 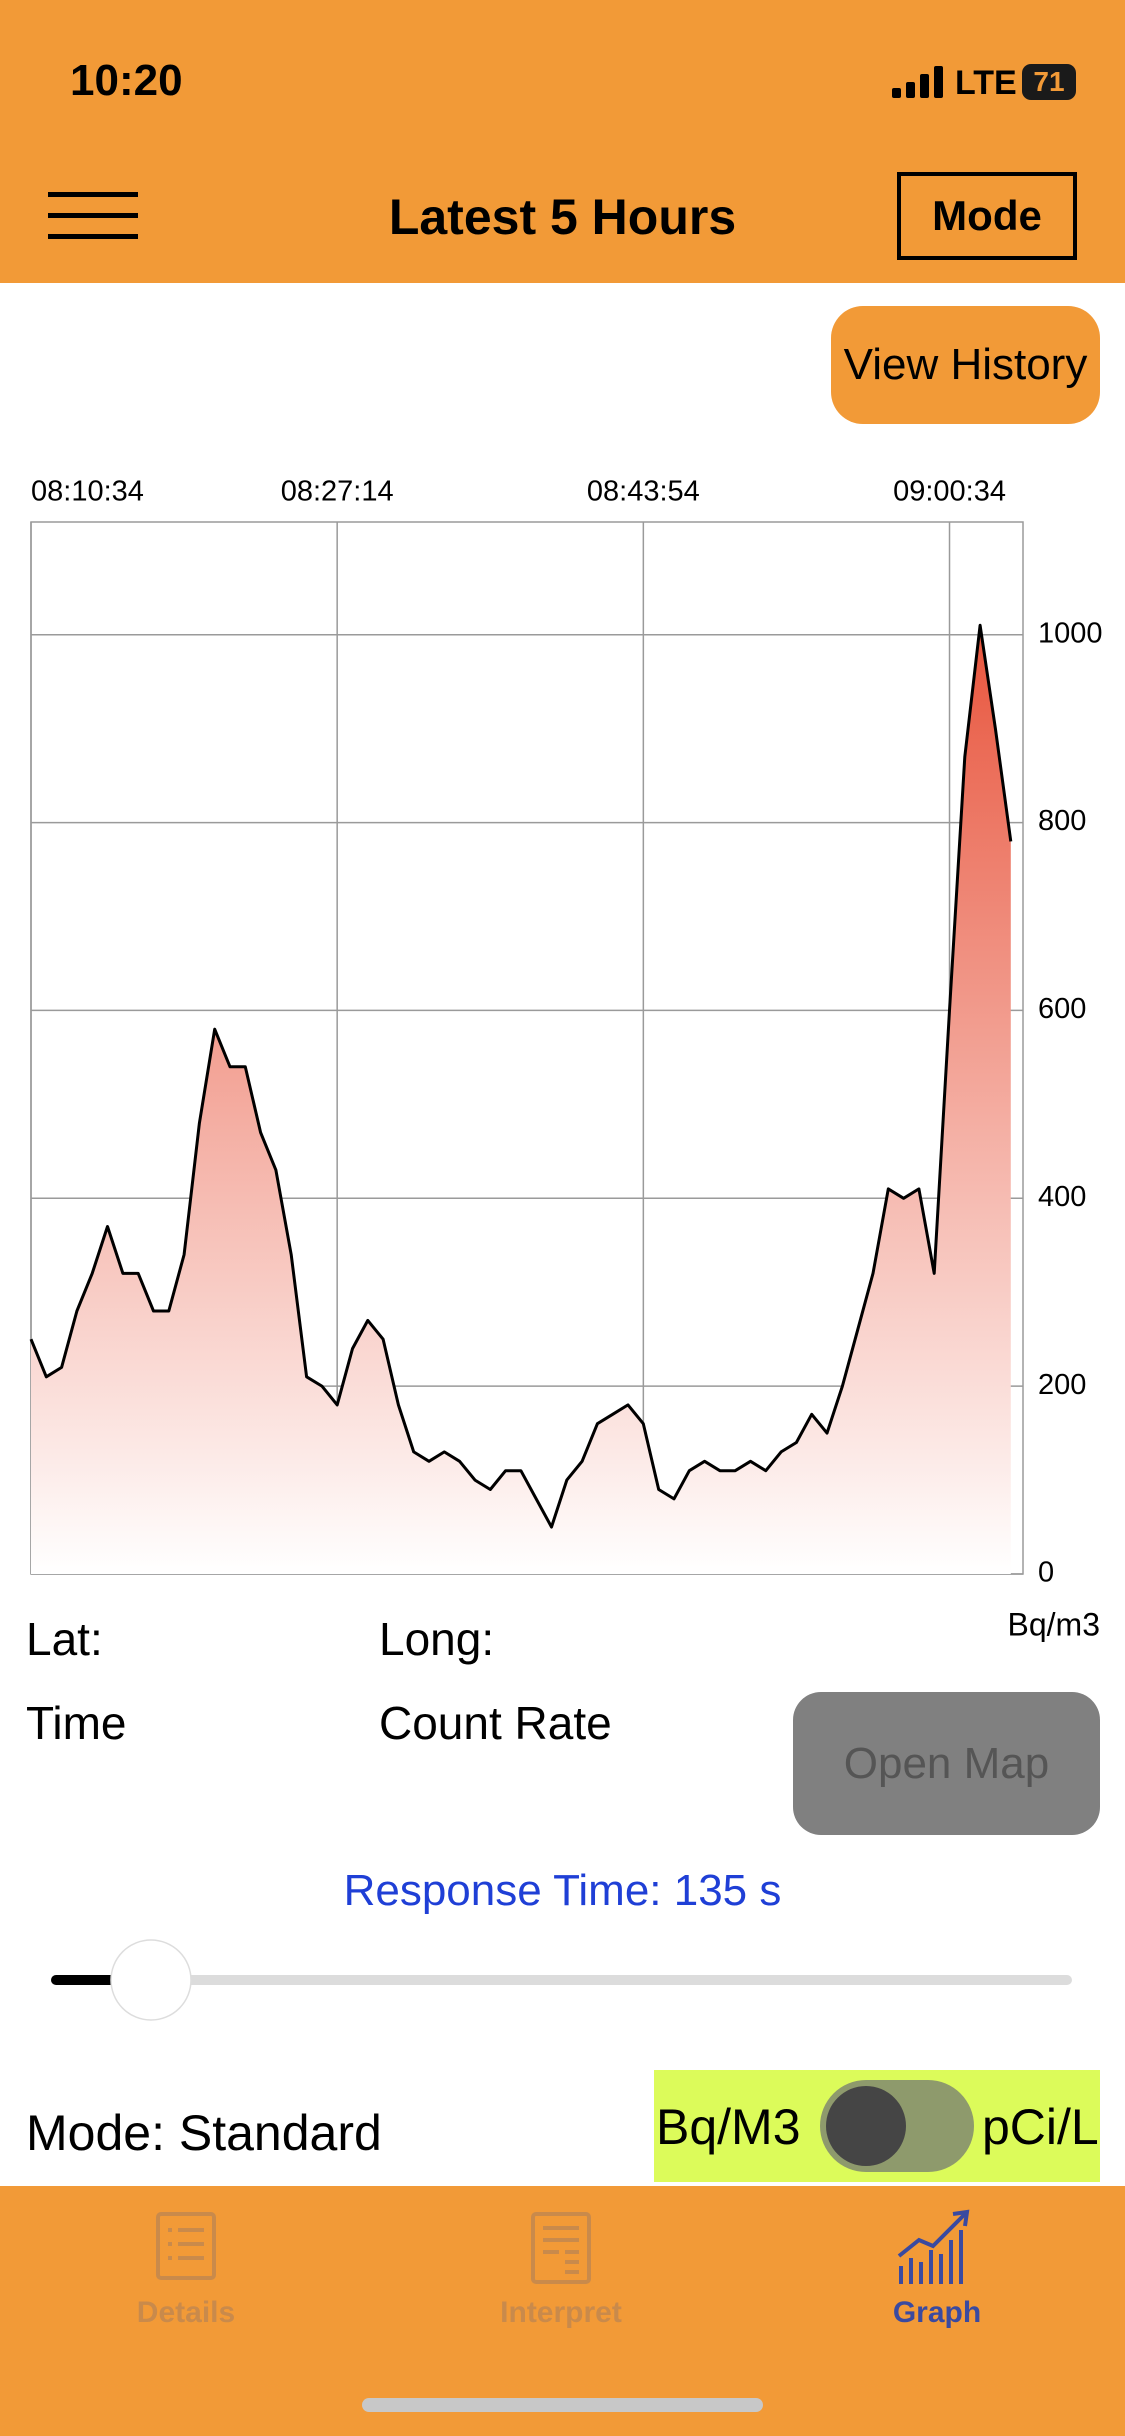 What do you see at coordinates (933, 2246) in the screenshot?
I see `graph-icon` at bounding box center [933, 2246].